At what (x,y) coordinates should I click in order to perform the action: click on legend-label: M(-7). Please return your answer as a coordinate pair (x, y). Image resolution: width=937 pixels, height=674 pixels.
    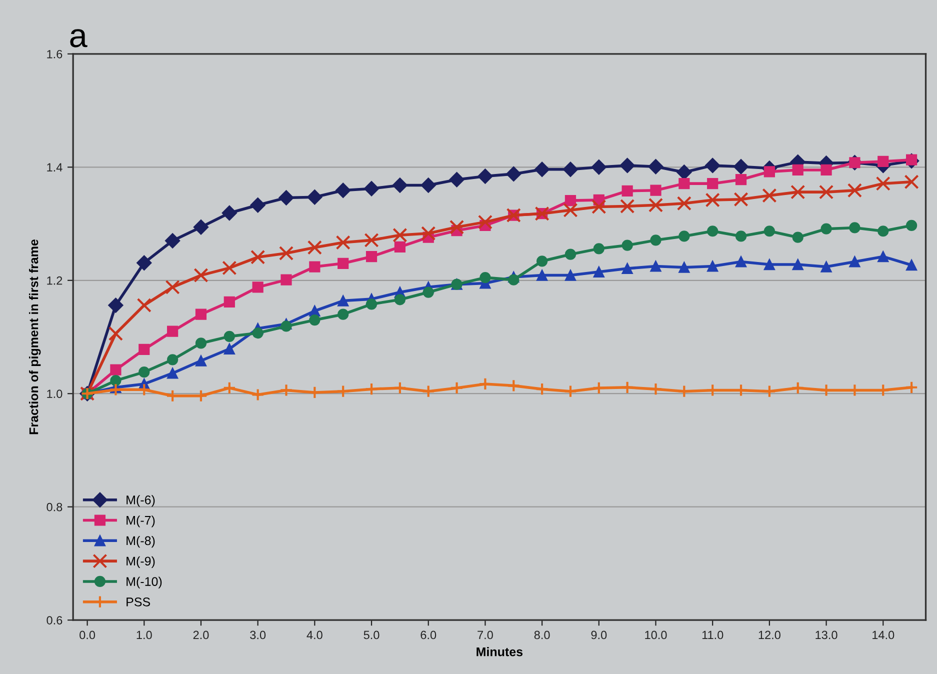
    Looking at the image, I should click on (140, 522).